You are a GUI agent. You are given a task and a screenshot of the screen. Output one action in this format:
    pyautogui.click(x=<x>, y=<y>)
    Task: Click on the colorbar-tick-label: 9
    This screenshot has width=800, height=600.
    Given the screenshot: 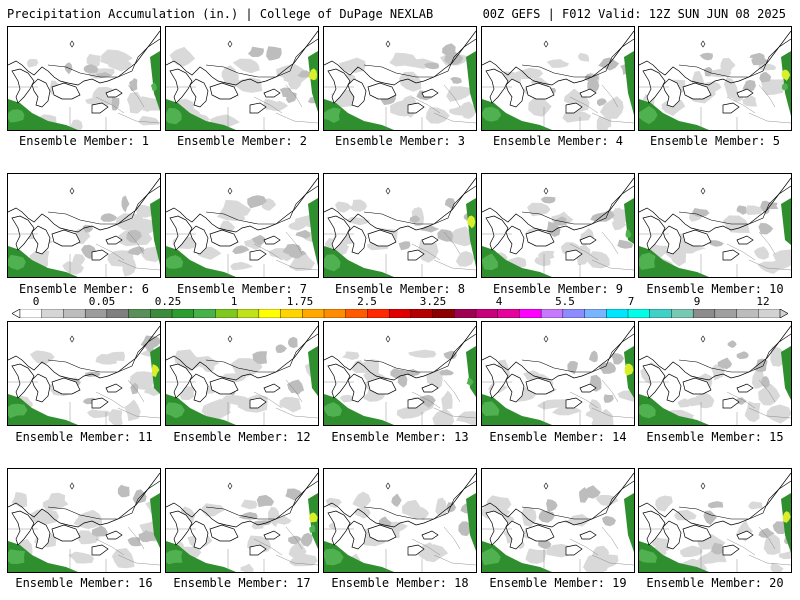 What is the action you would take?
    pyautogui.click(x=697, y=301)
    